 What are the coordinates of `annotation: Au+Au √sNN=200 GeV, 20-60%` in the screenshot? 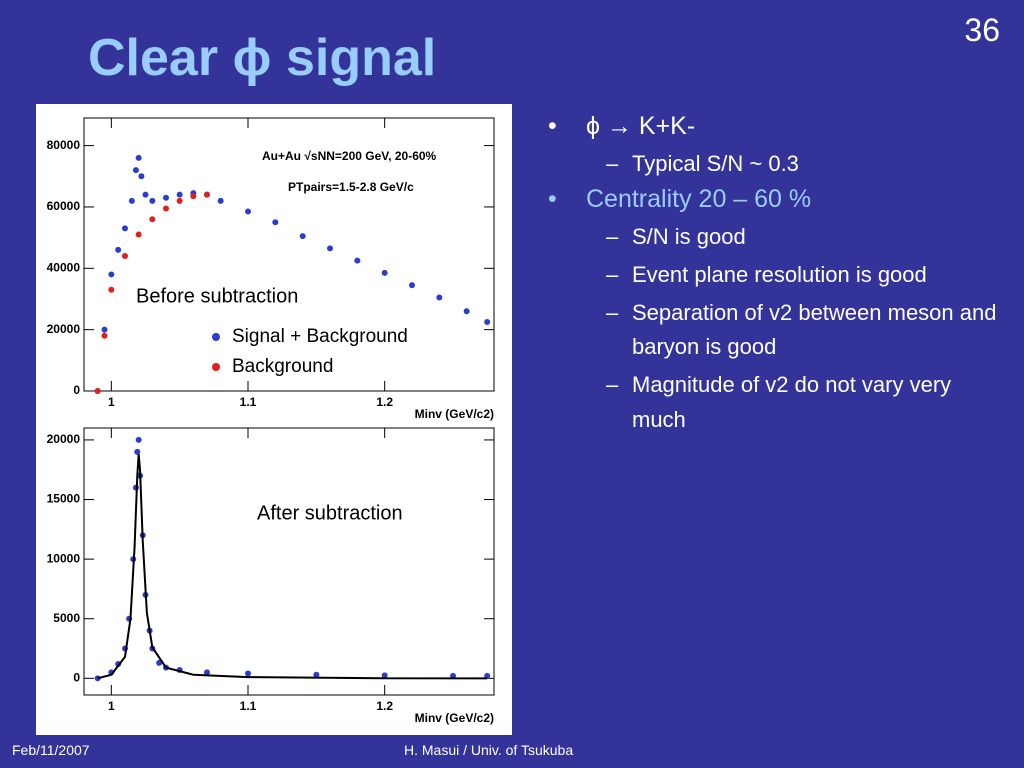 It's located at (349, 156).